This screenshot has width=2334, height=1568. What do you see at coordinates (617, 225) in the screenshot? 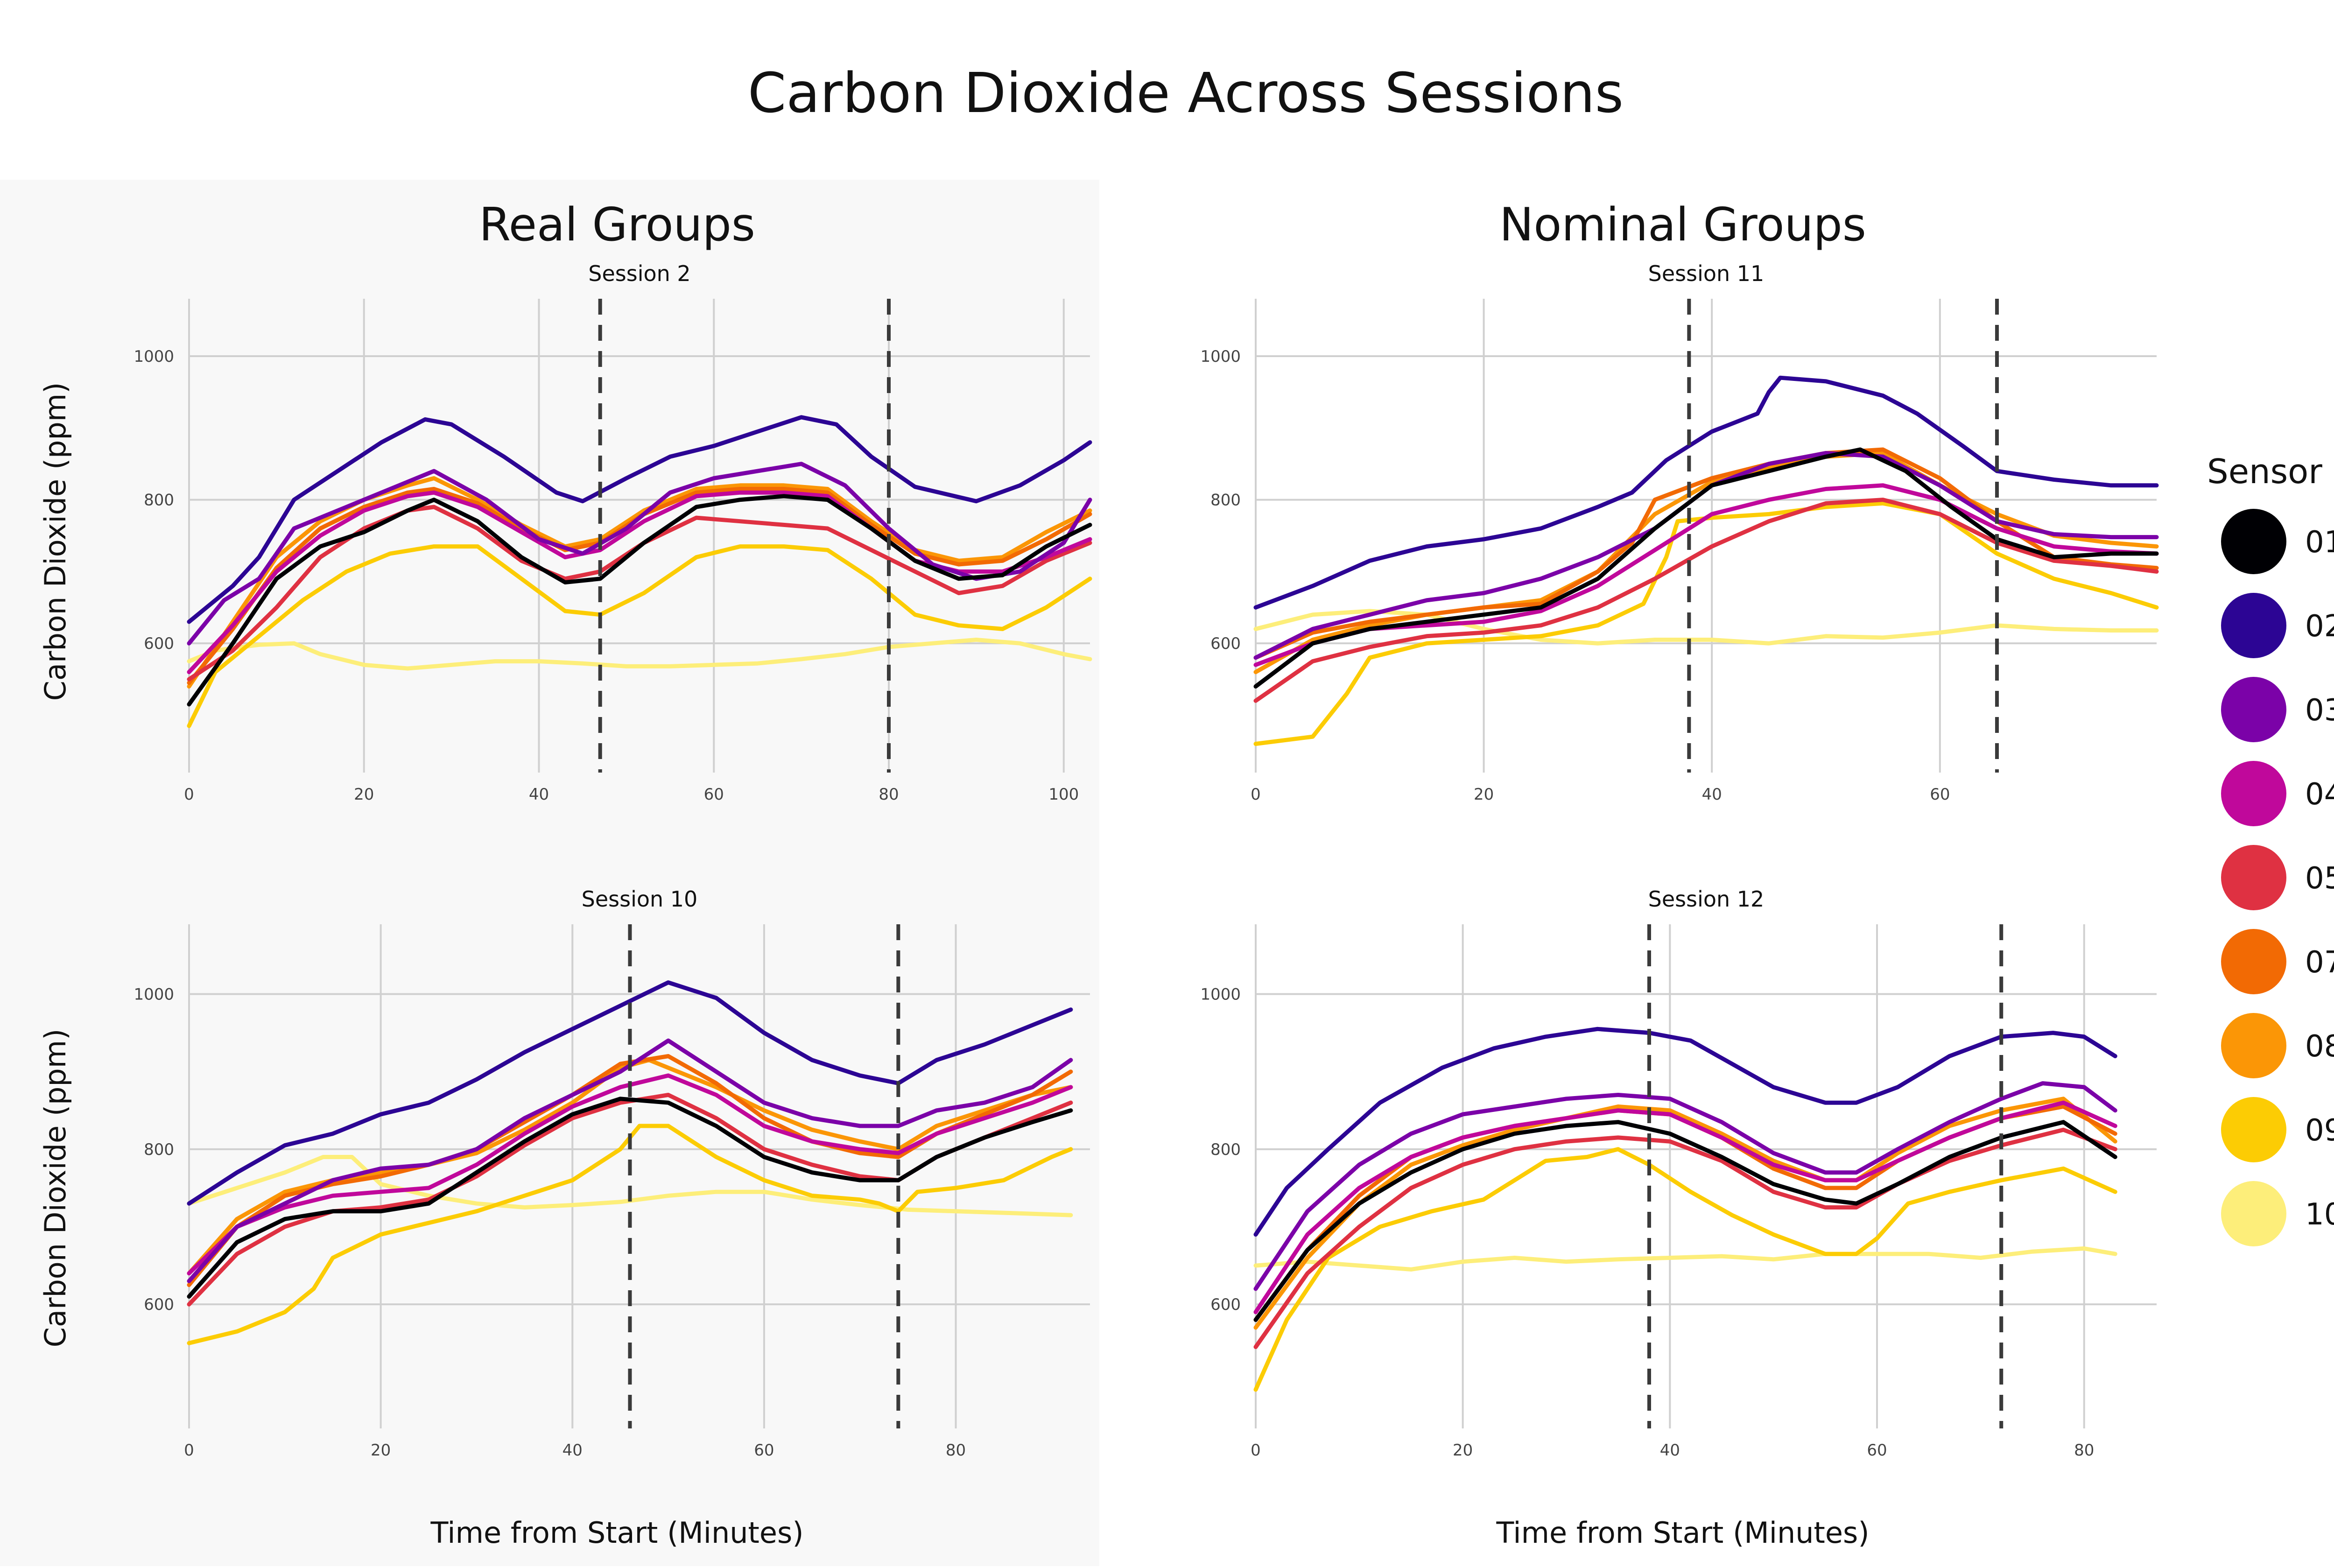
I see `group-title-real: Real Groups` at bounding box center [617, 225].